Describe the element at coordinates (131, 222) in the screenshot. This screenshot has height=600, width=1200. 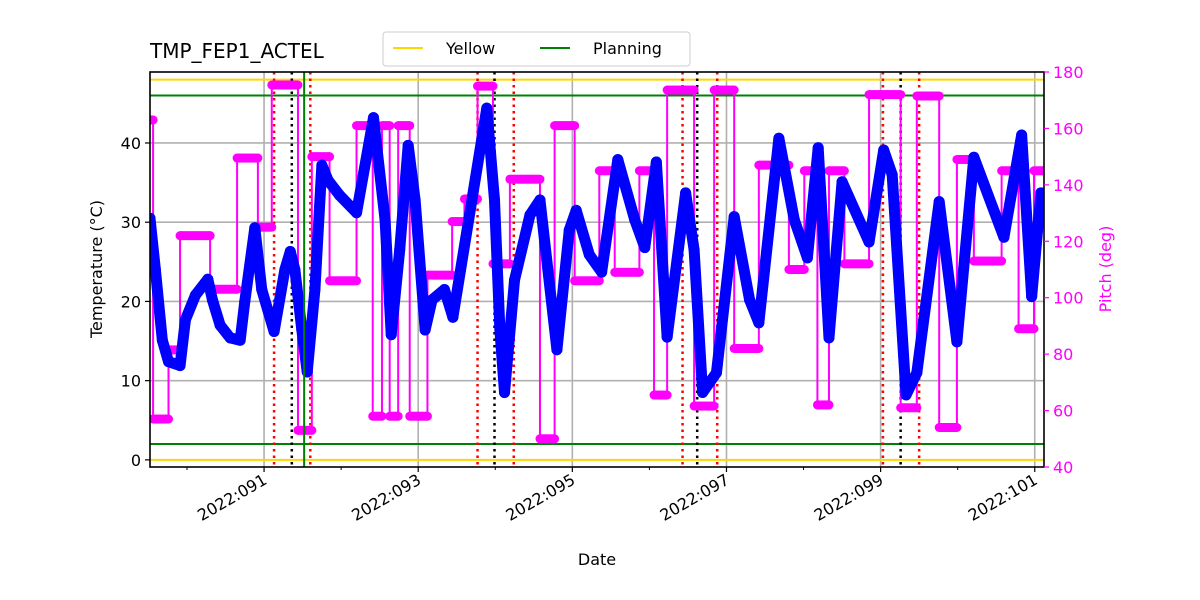
I see `y-tick-label: 30` at that location.